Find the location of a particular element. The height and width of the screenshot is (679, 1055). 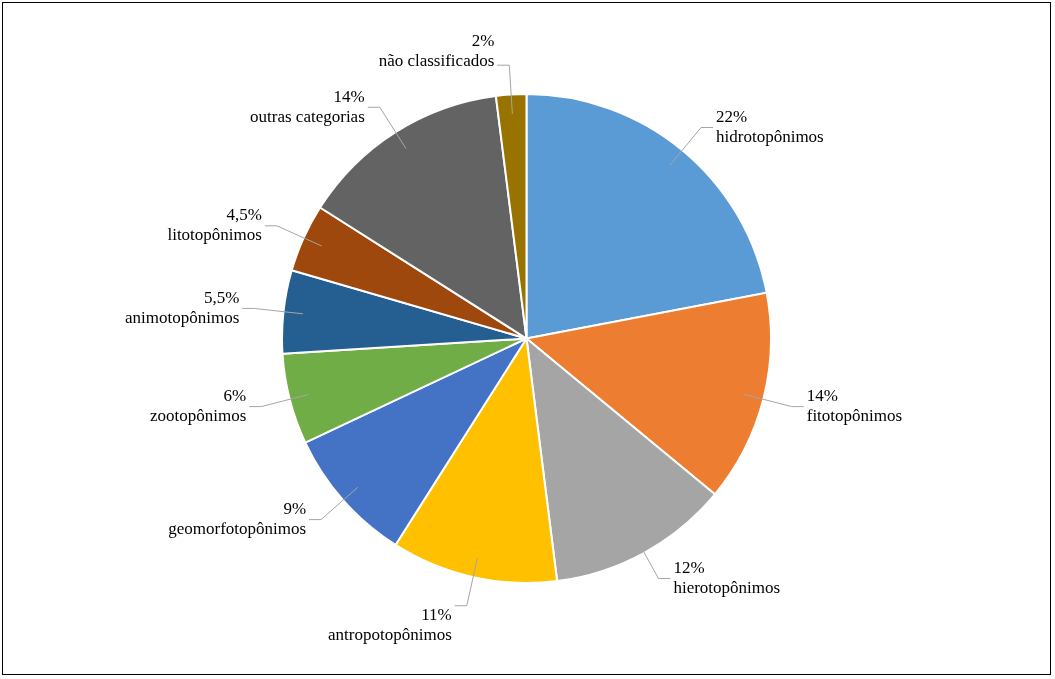

slice-label: hidrotopônimos is located at coordinates (770, 136).